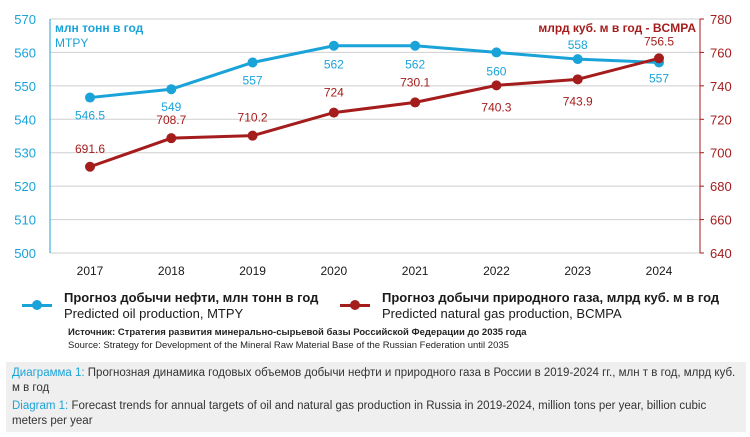  I want to click on legend-oil-en: Predicted oil production, MTPY, so click(154, 313).